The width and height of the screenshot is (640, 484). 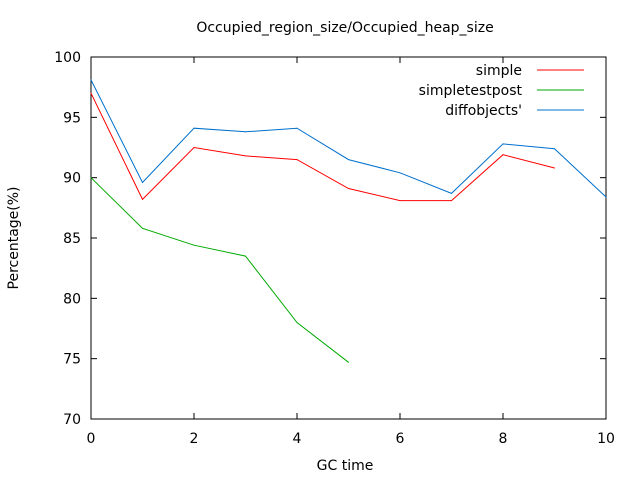 What do you see at coordinates (72, 420) in the screenshot?
I see `y-tick-label: 70` at bounding box center [72, 420].